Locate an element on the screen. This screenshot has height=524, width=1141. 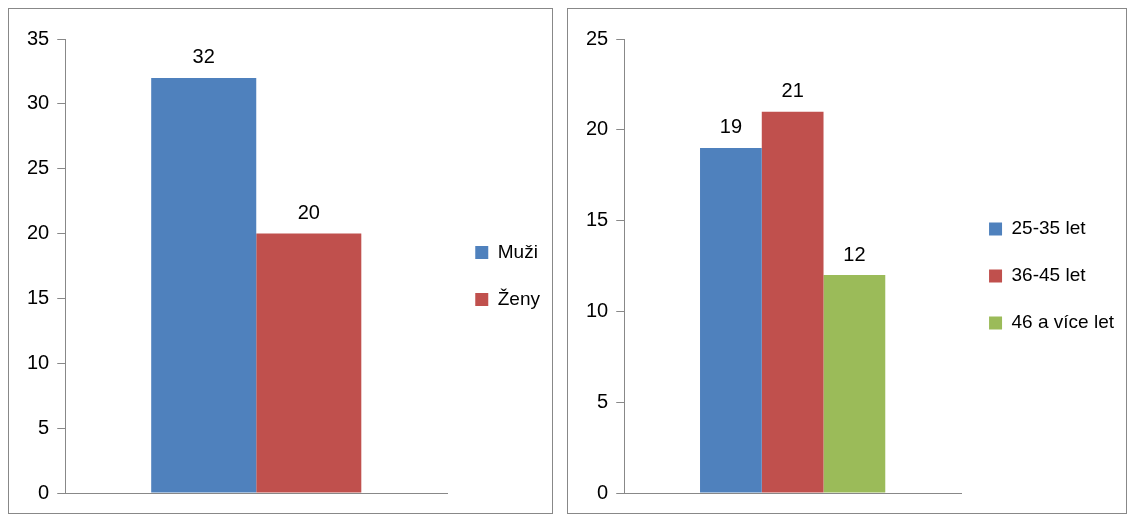
legend-label: Ženy is located at coordinates (519, 298).